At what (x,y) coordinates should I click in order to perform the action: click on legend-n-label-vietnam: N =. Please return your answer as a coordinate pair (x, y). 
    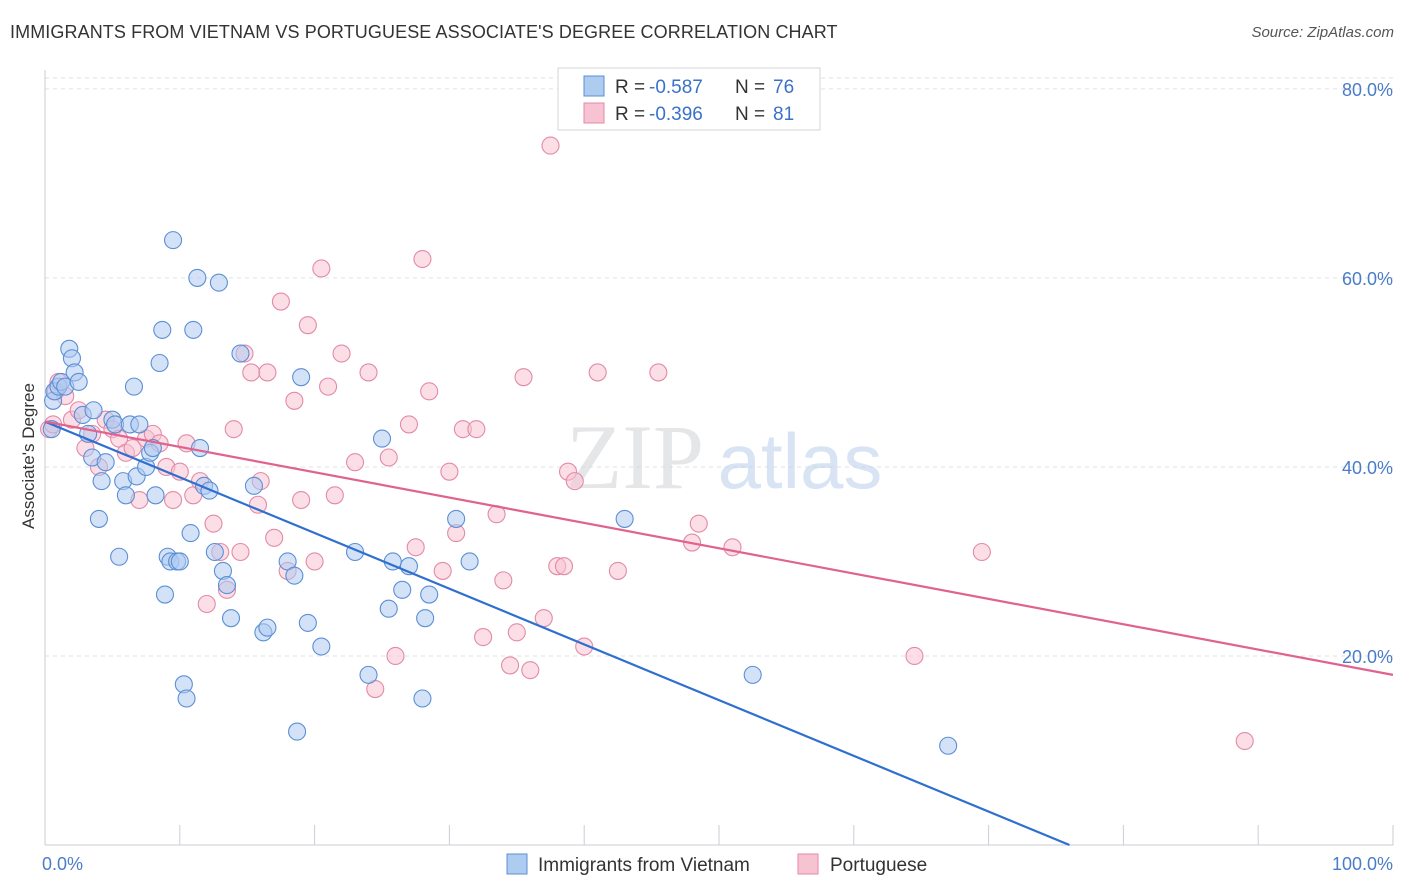
    Looking at the image, I should click on (750, 87).